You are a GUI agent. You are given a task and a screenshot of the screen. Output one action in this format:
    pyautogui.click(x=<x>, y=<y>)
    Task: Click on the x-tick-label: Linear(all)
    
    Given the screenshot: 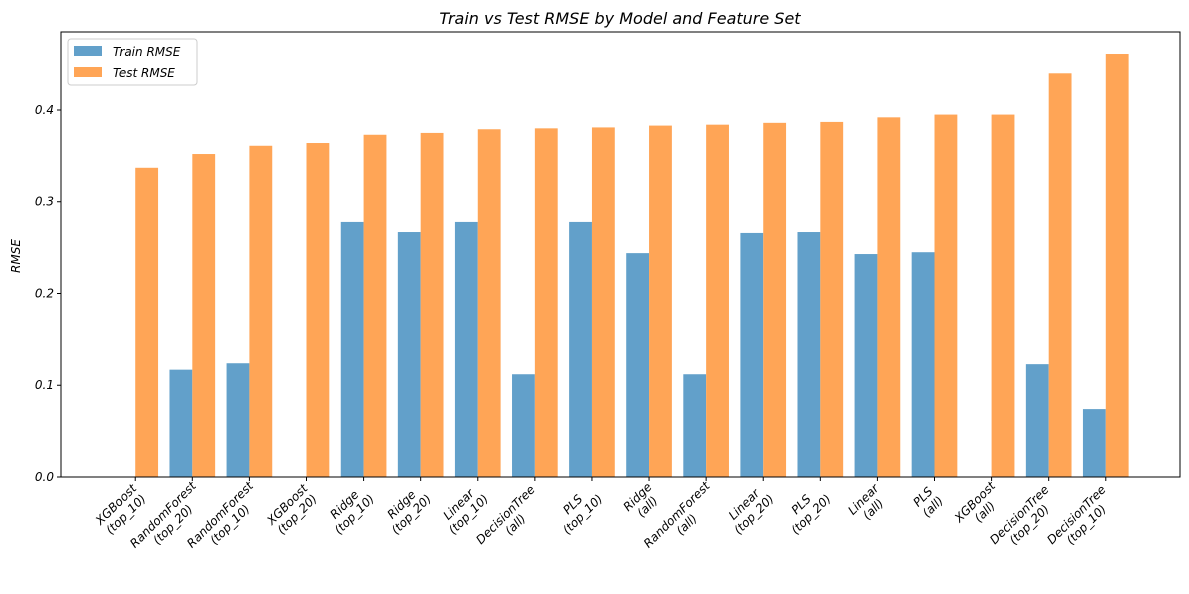 What is the action you would take?
    pyautogui.click(x=865, y=502)
    